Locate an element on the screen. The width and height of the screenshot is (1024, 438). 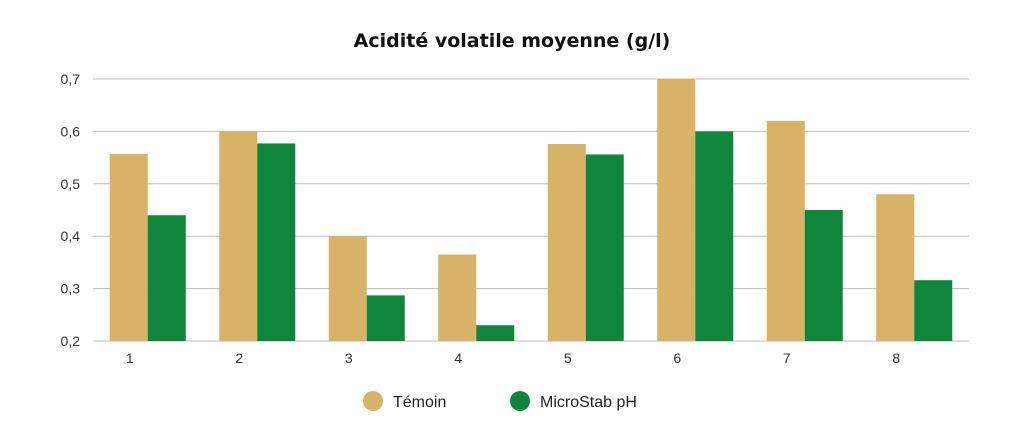
x-tick-label: 8 is located at coordinates (896, 358).